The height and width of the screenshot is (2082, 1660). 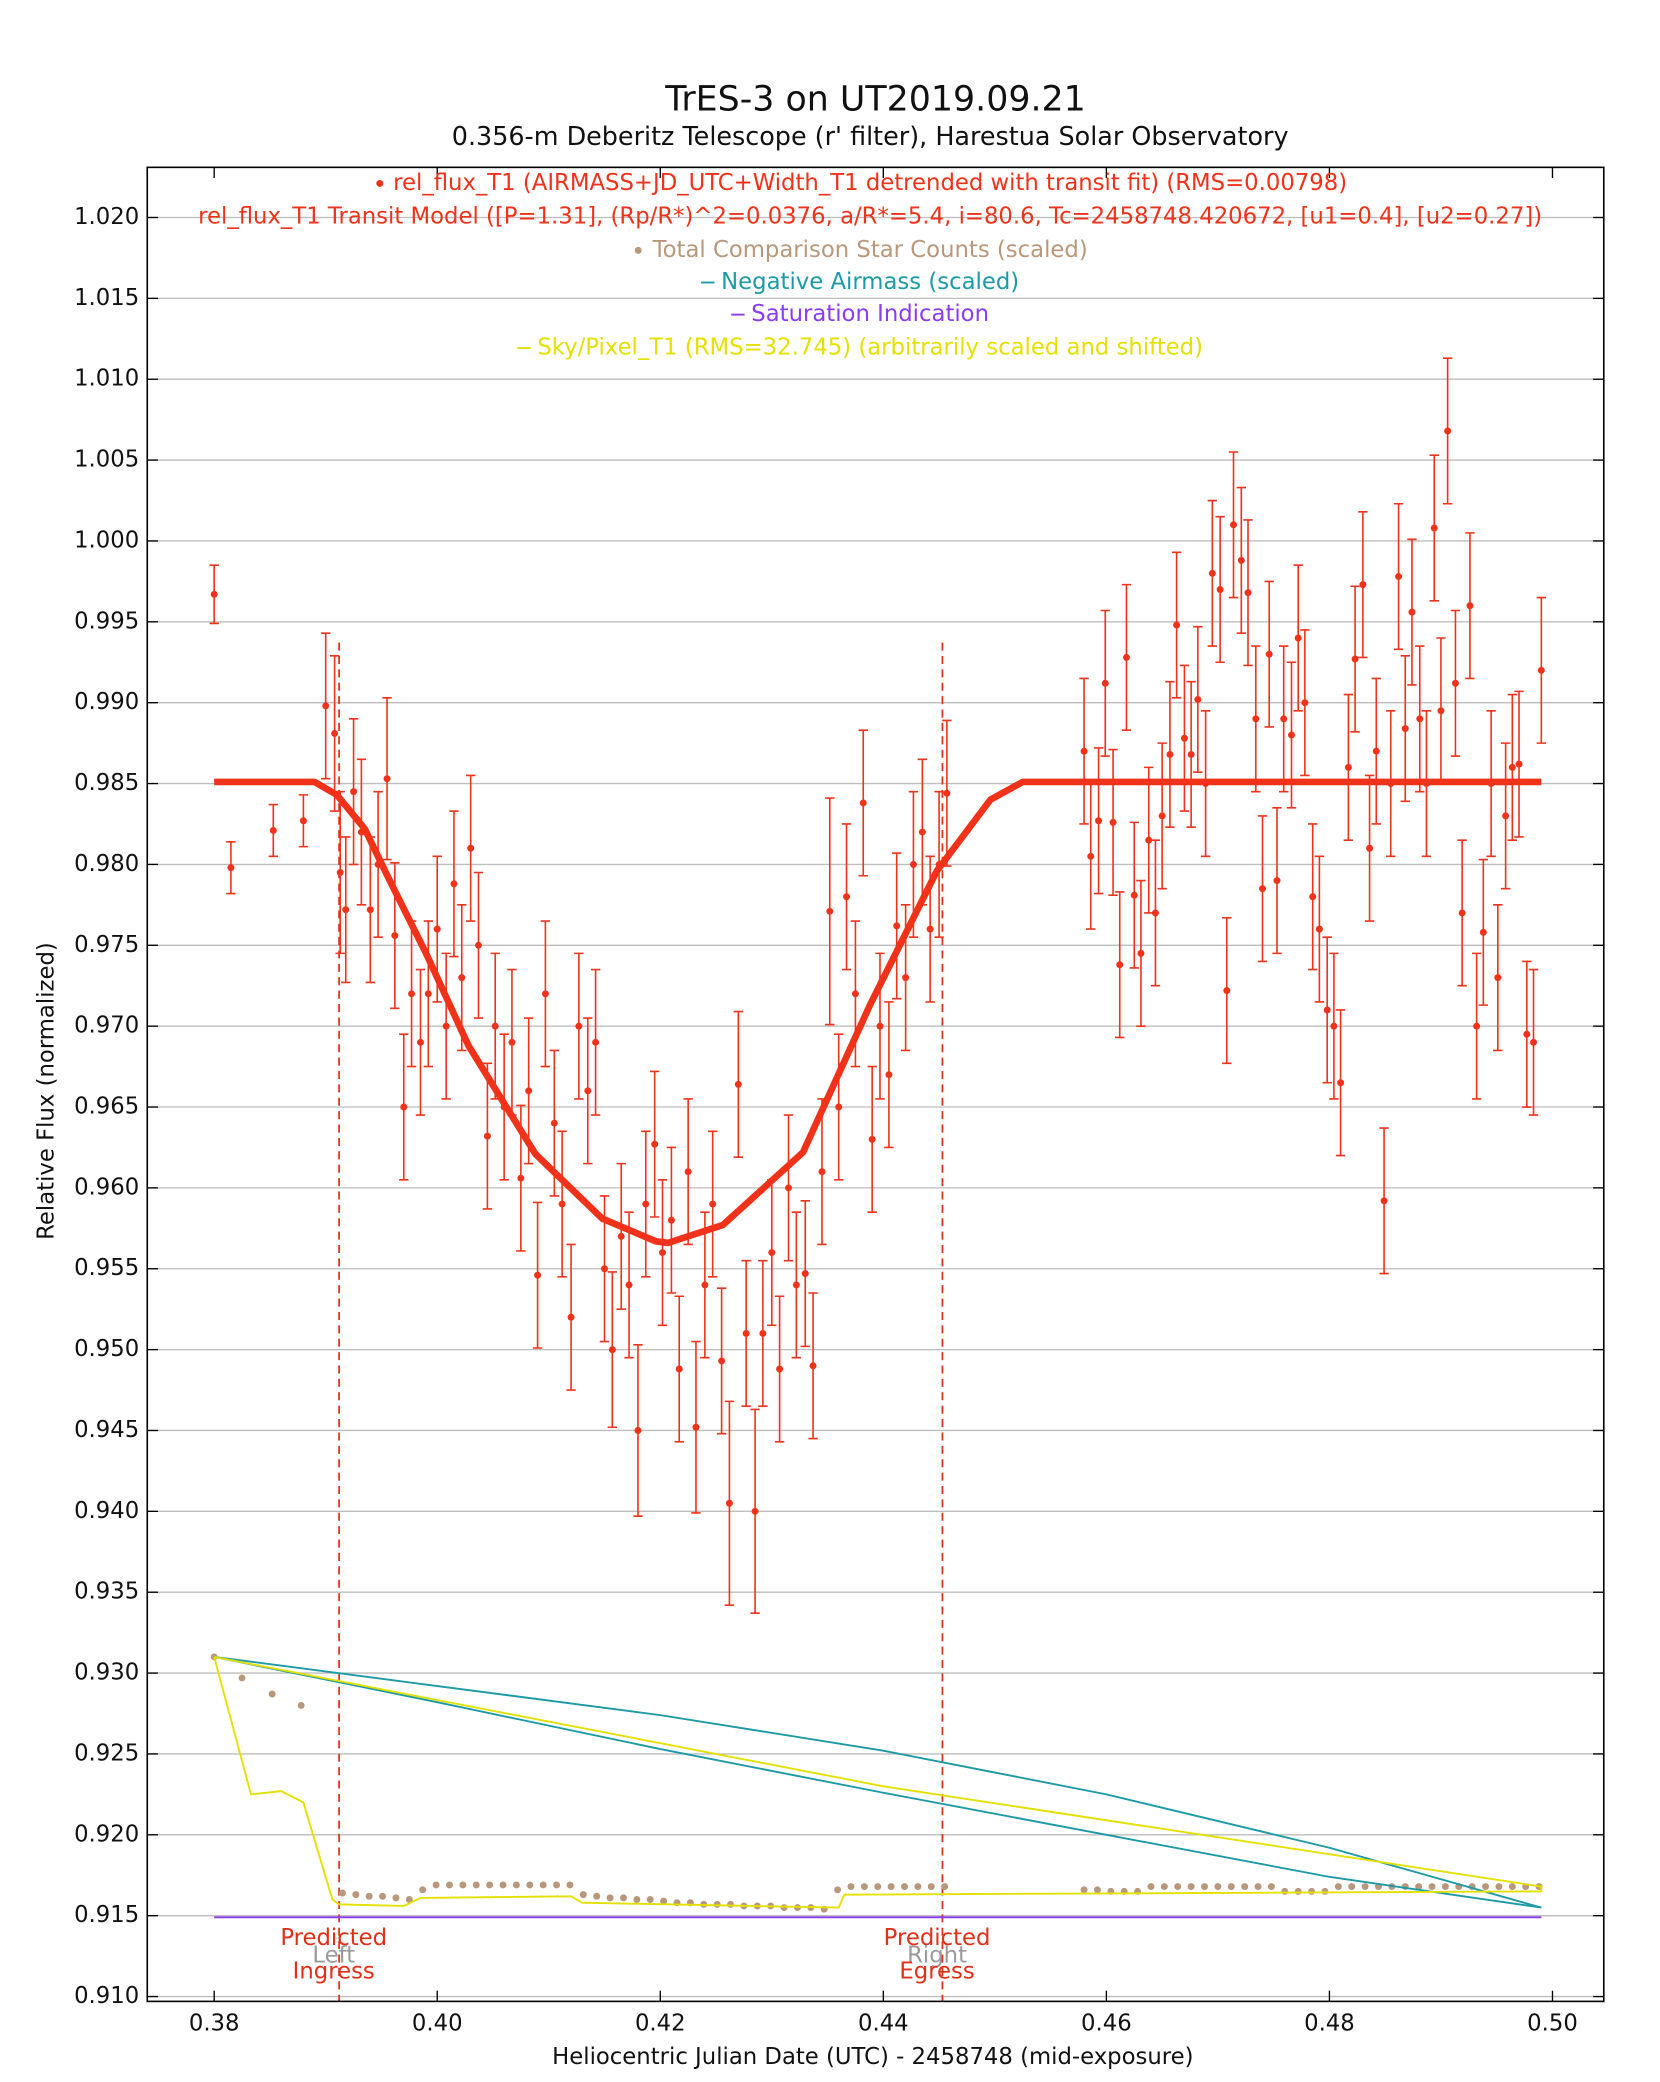 I want to click on y-tick-label: 0.950, so click(x=106, y=1349).